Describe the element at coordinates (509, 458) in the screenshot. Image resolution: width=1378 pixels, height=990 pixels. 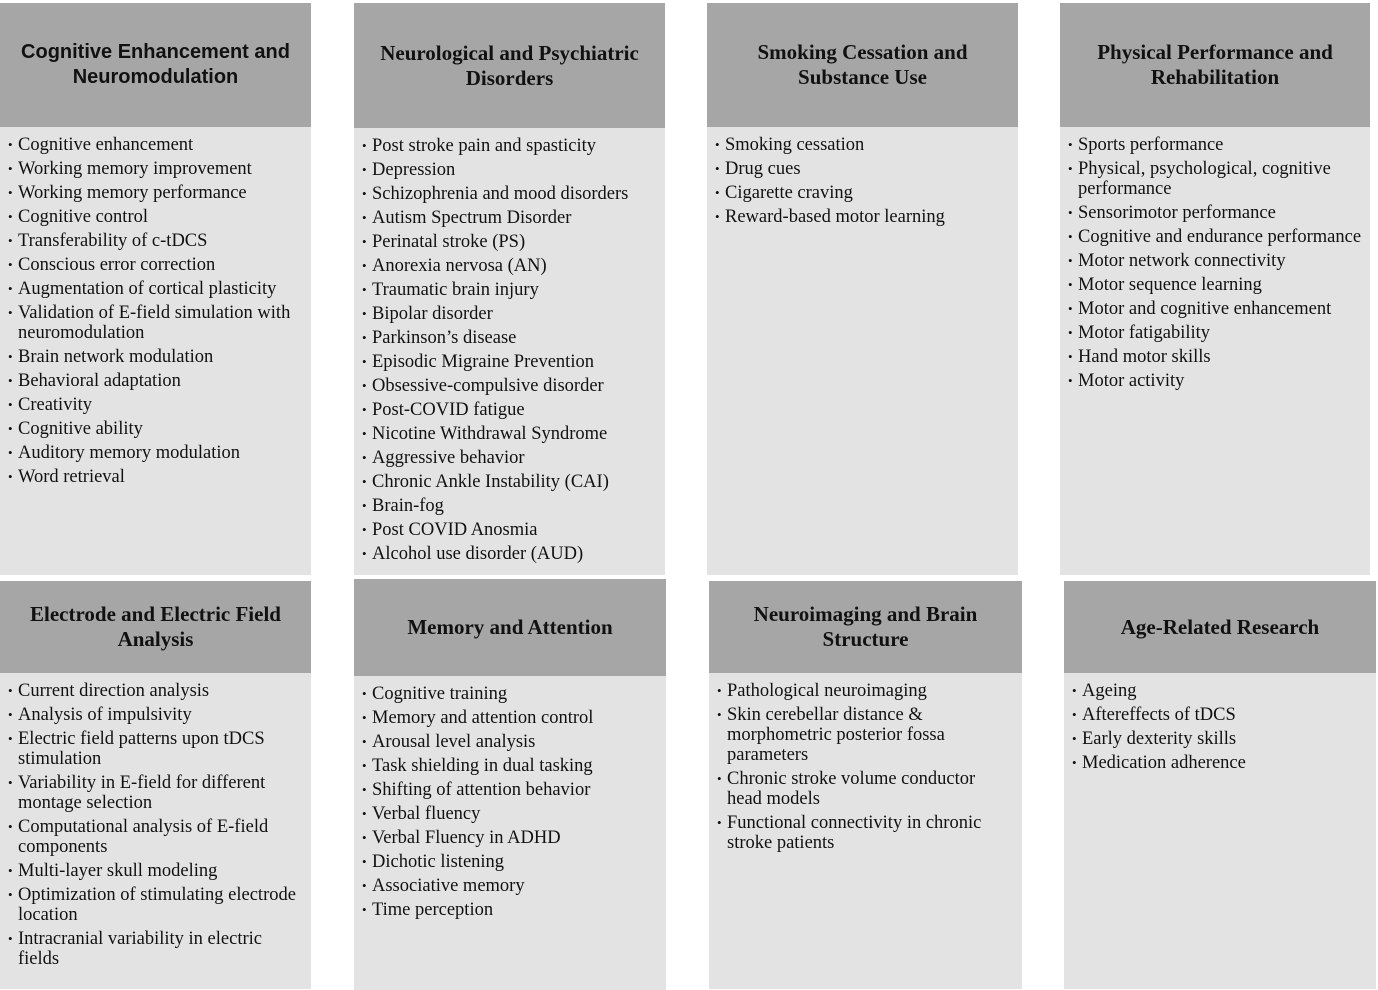
I see `list-item: Aggressive behavior` at that location.